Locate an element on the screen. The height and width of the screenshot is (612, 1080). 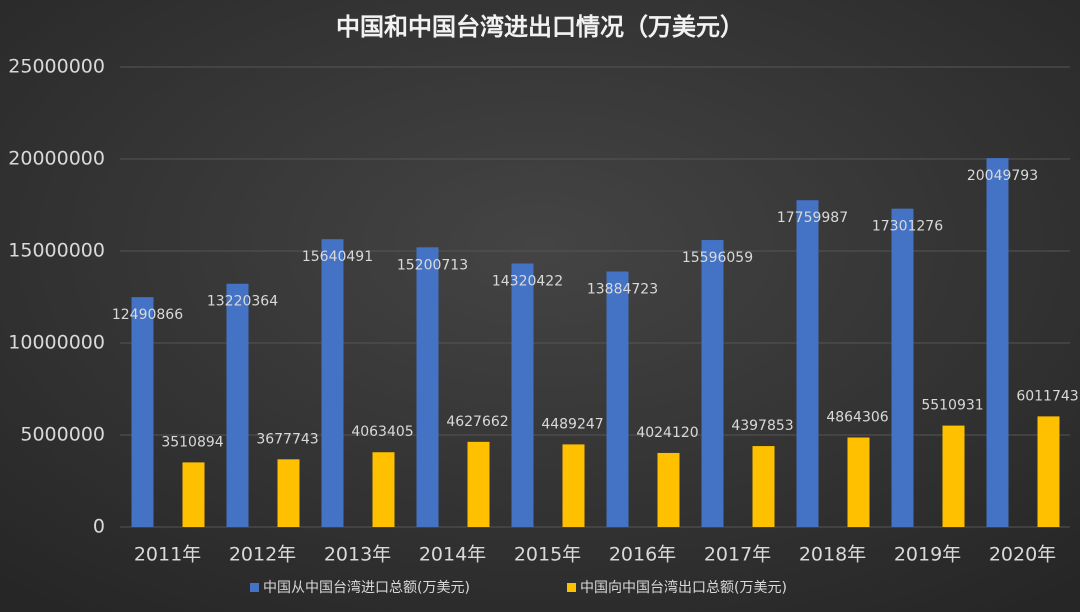
y-tick-label: 15000000 is located at coordinates (56, 251).